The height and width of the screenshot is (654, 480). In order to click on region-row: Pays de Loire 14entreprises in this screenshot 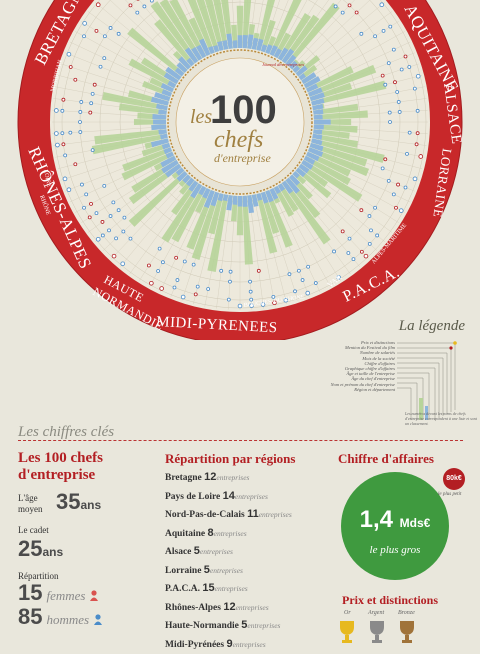, I will do `click(245, 497)`.